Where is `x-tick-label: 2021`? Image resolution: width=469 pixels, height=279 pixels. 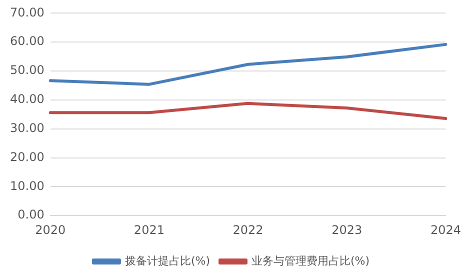
x-tick-label: 2021 is located at coordinates (149, 229).